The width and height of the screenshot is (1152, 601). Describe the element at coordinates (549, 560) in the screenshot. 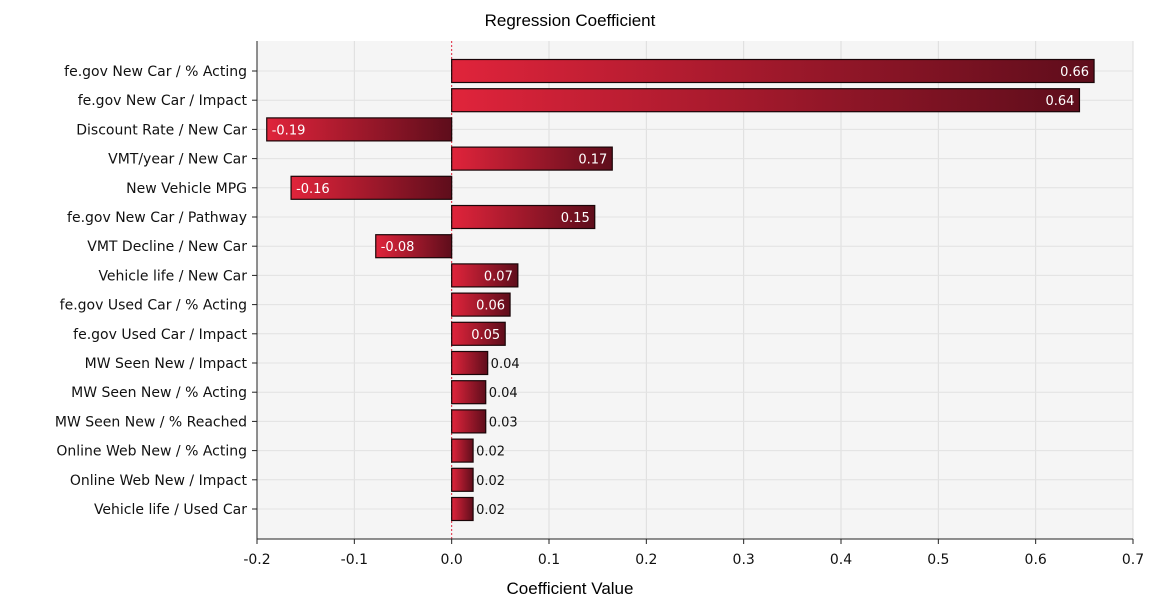

I see `x-tick-label: 0.1` at that location.